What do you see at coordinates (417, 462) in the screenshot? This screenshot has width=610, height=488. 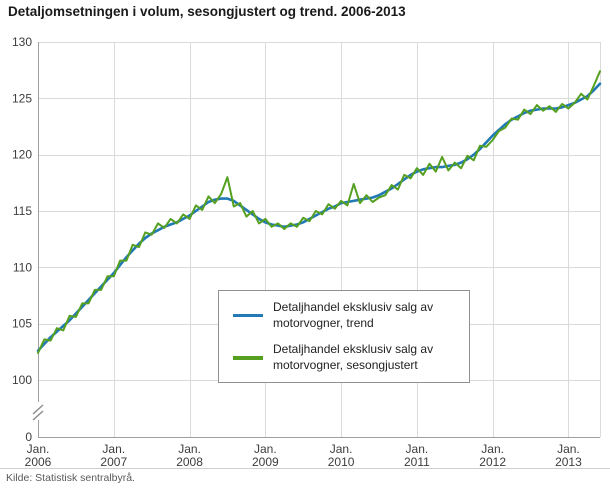 I see `svg-text: 2011` at bounding box center [417, 462].